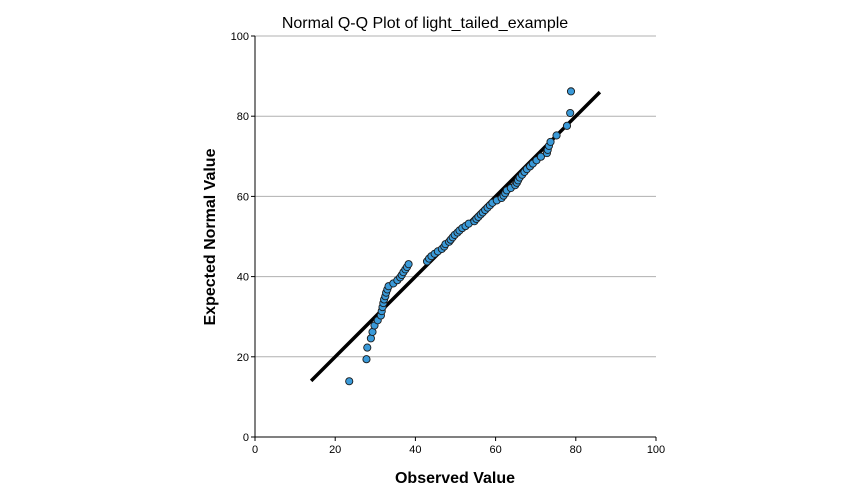 The image size is (850, 500). I want to click on x-tick-label: 20, so click(335, 450).